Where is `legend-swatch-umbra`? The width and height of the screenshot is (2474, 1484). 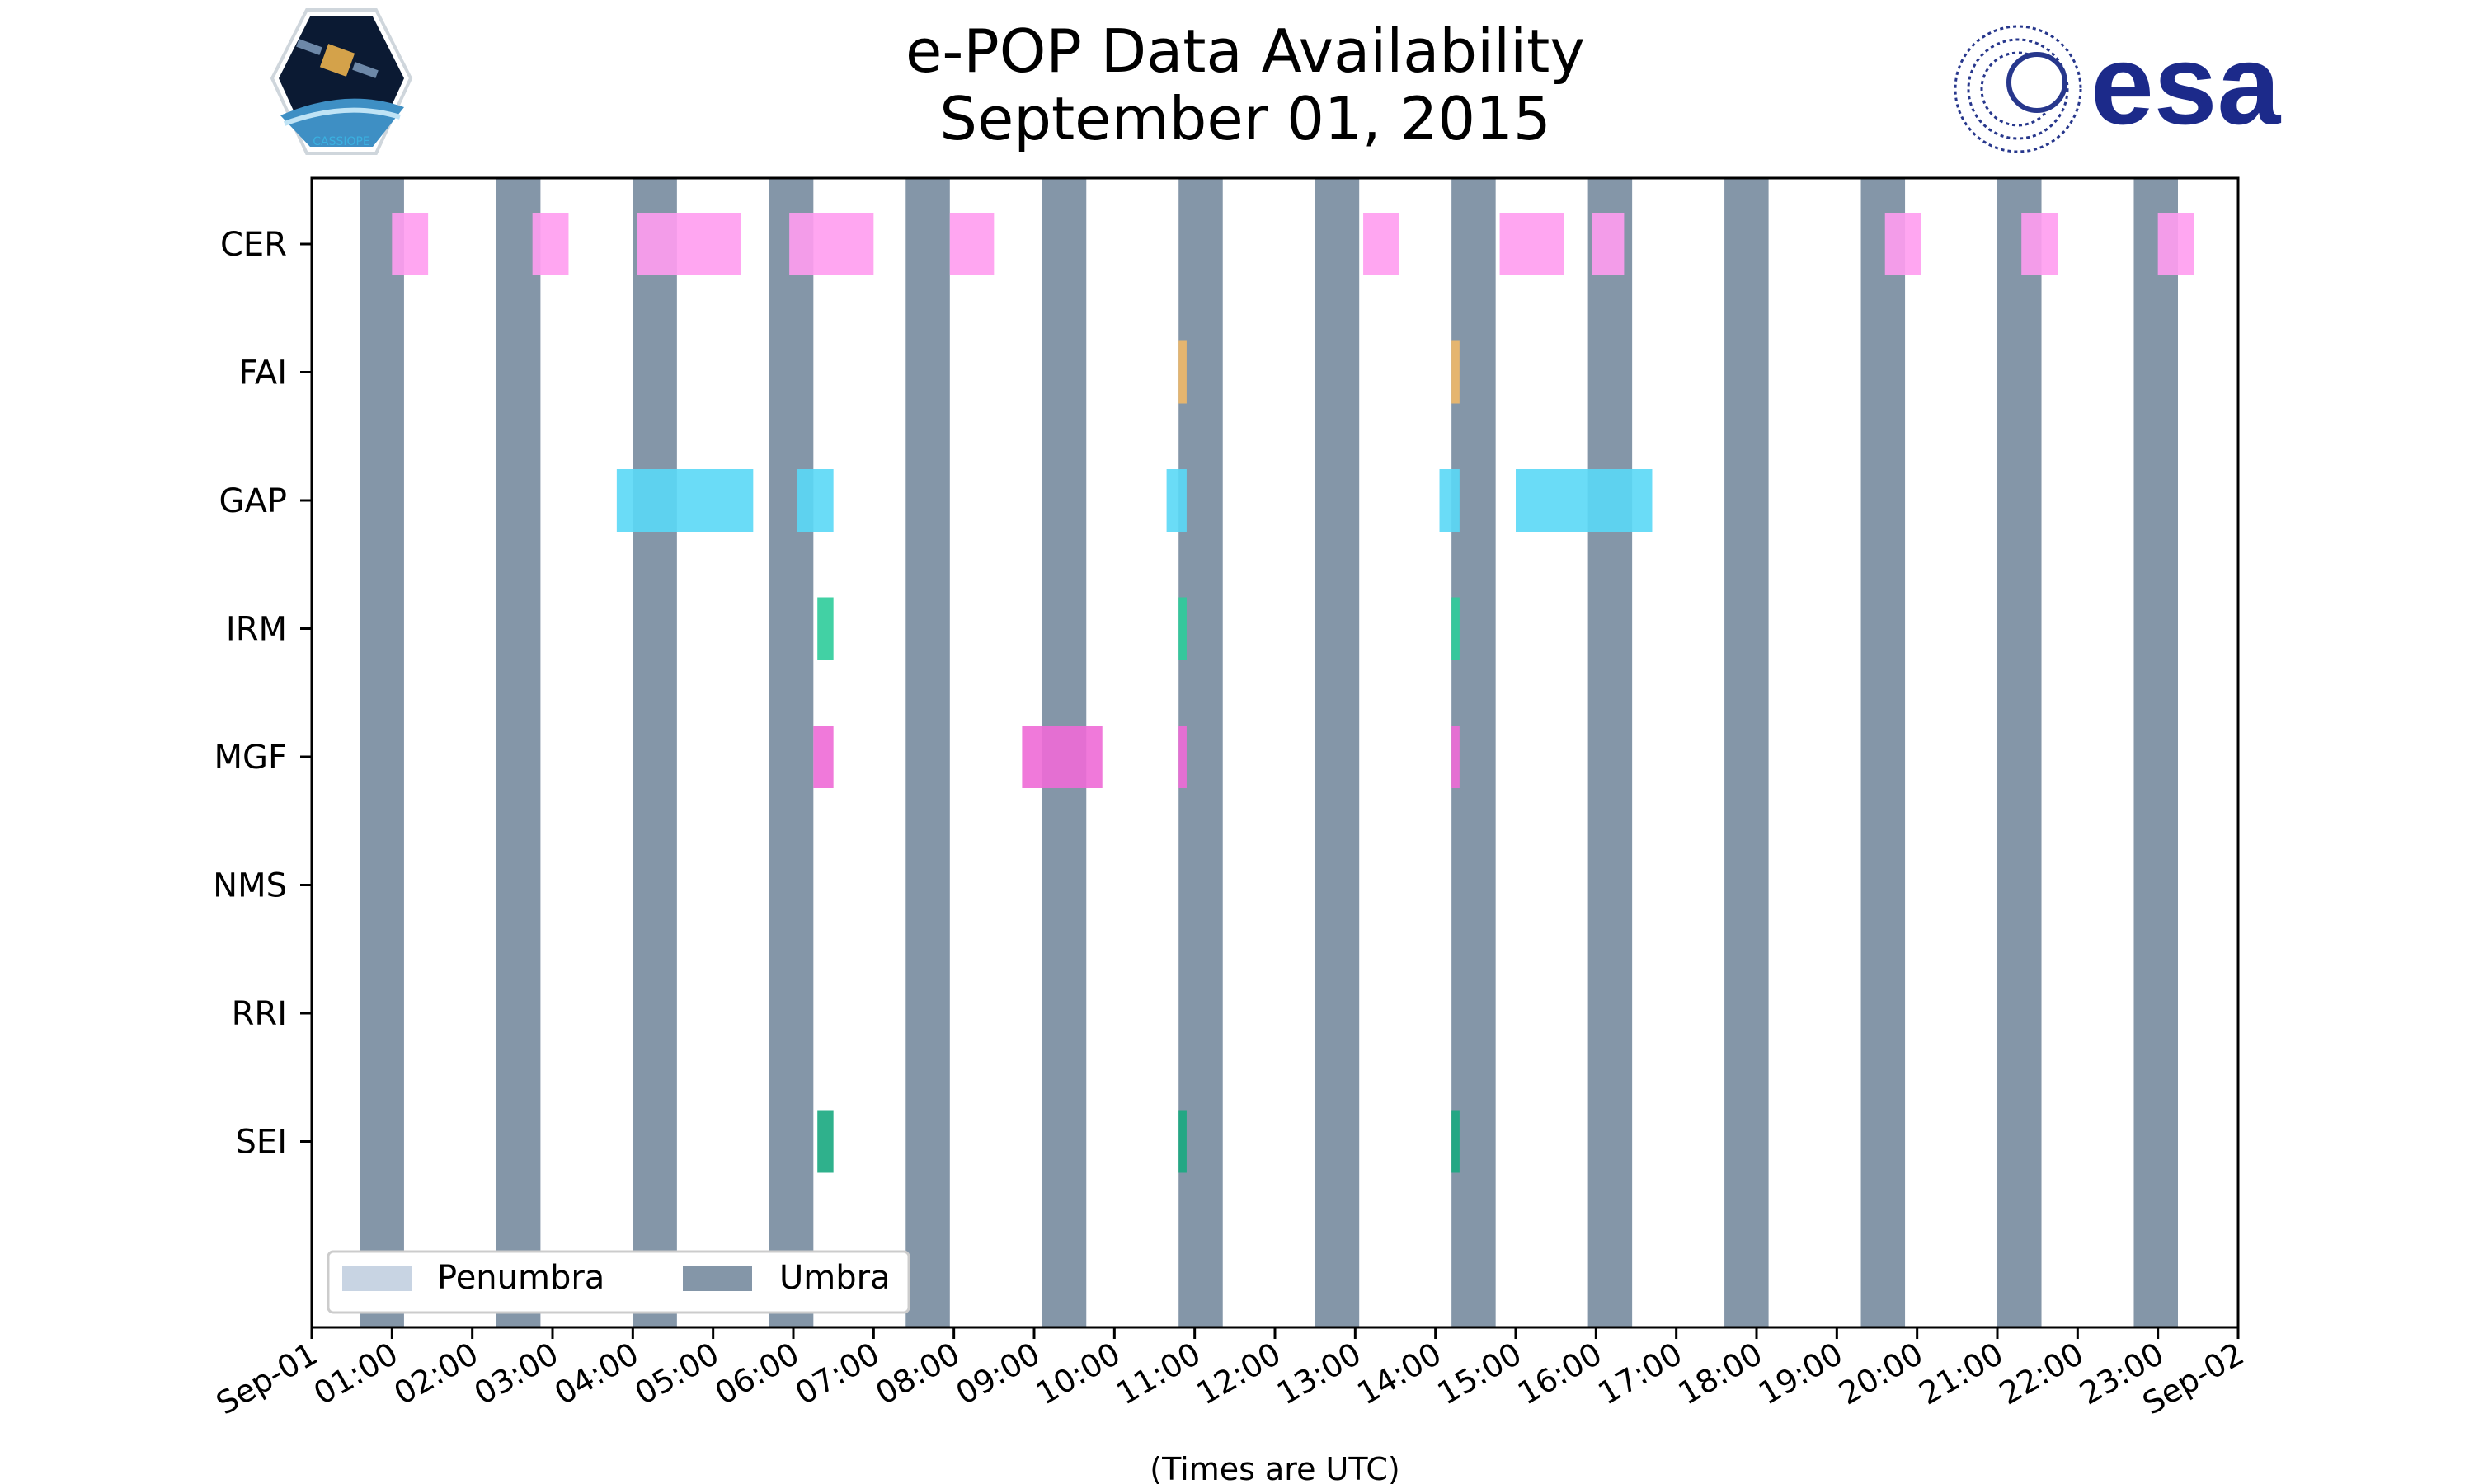 legend-swatch-umbra is located at coordinates (717, 1278).